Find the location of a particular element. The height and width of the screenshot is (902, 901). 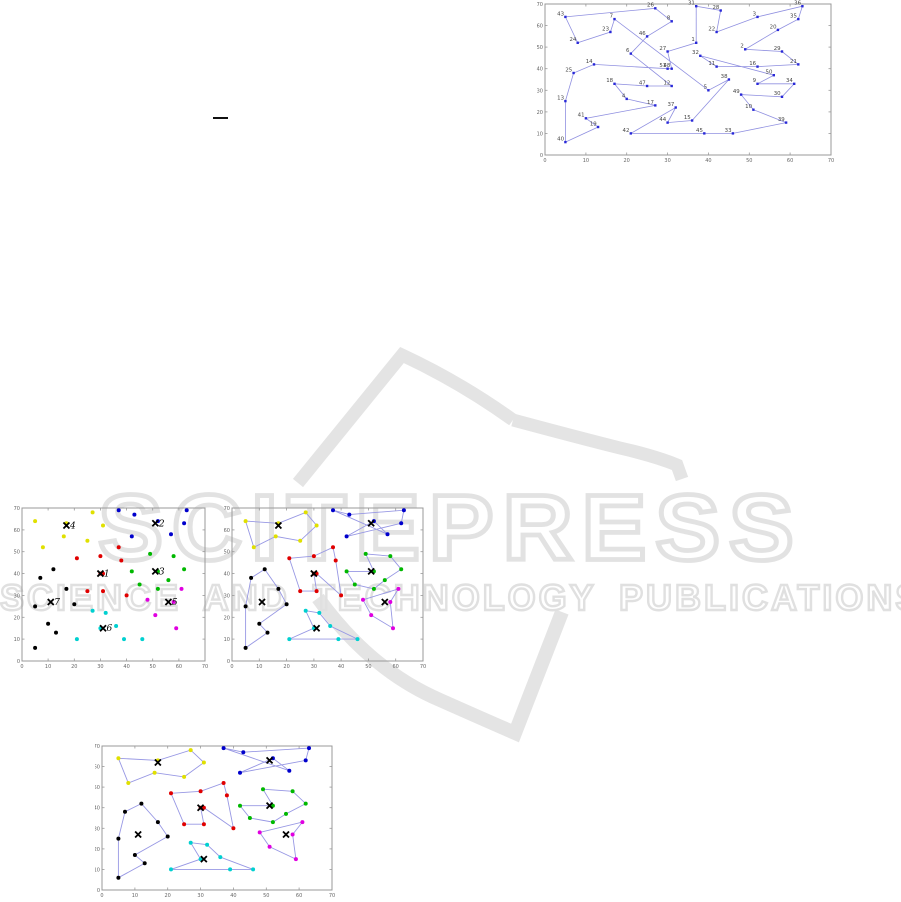

svg-text: 25 is located at coordinates (568, 70).